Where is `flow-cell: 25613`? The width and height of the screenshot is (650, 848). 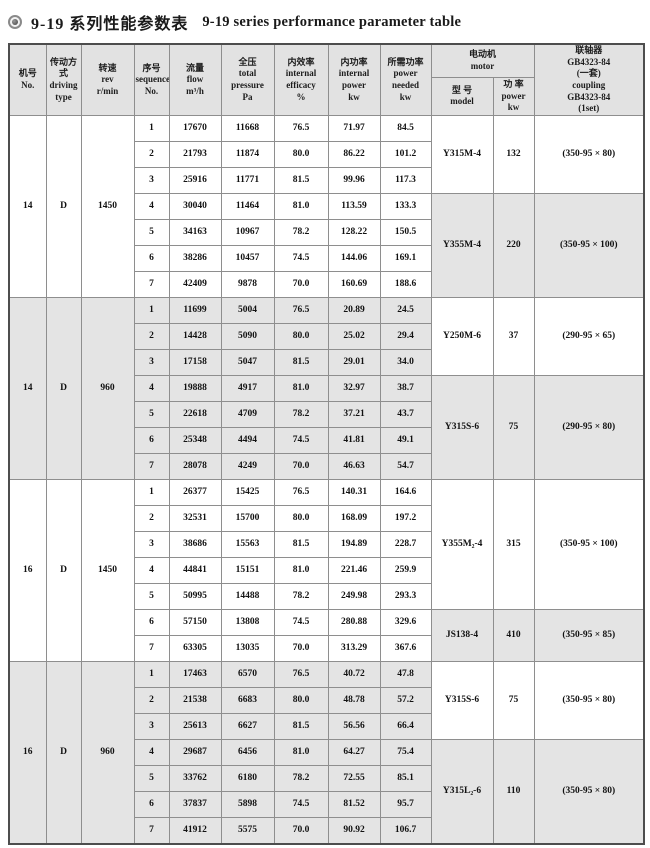 flow-cell: 25613 is located at coordinates (195, 727).